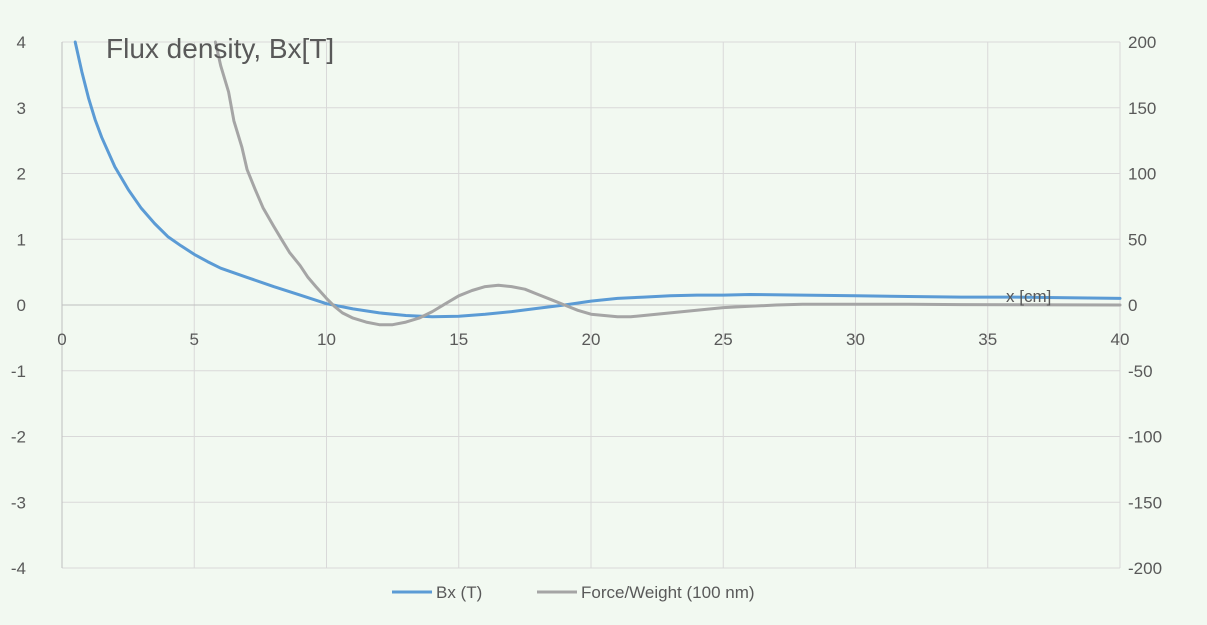 This screenshot has height=625, width=1207. I want to click on x-axis-annotation: x [cm], so click(1028, 296).